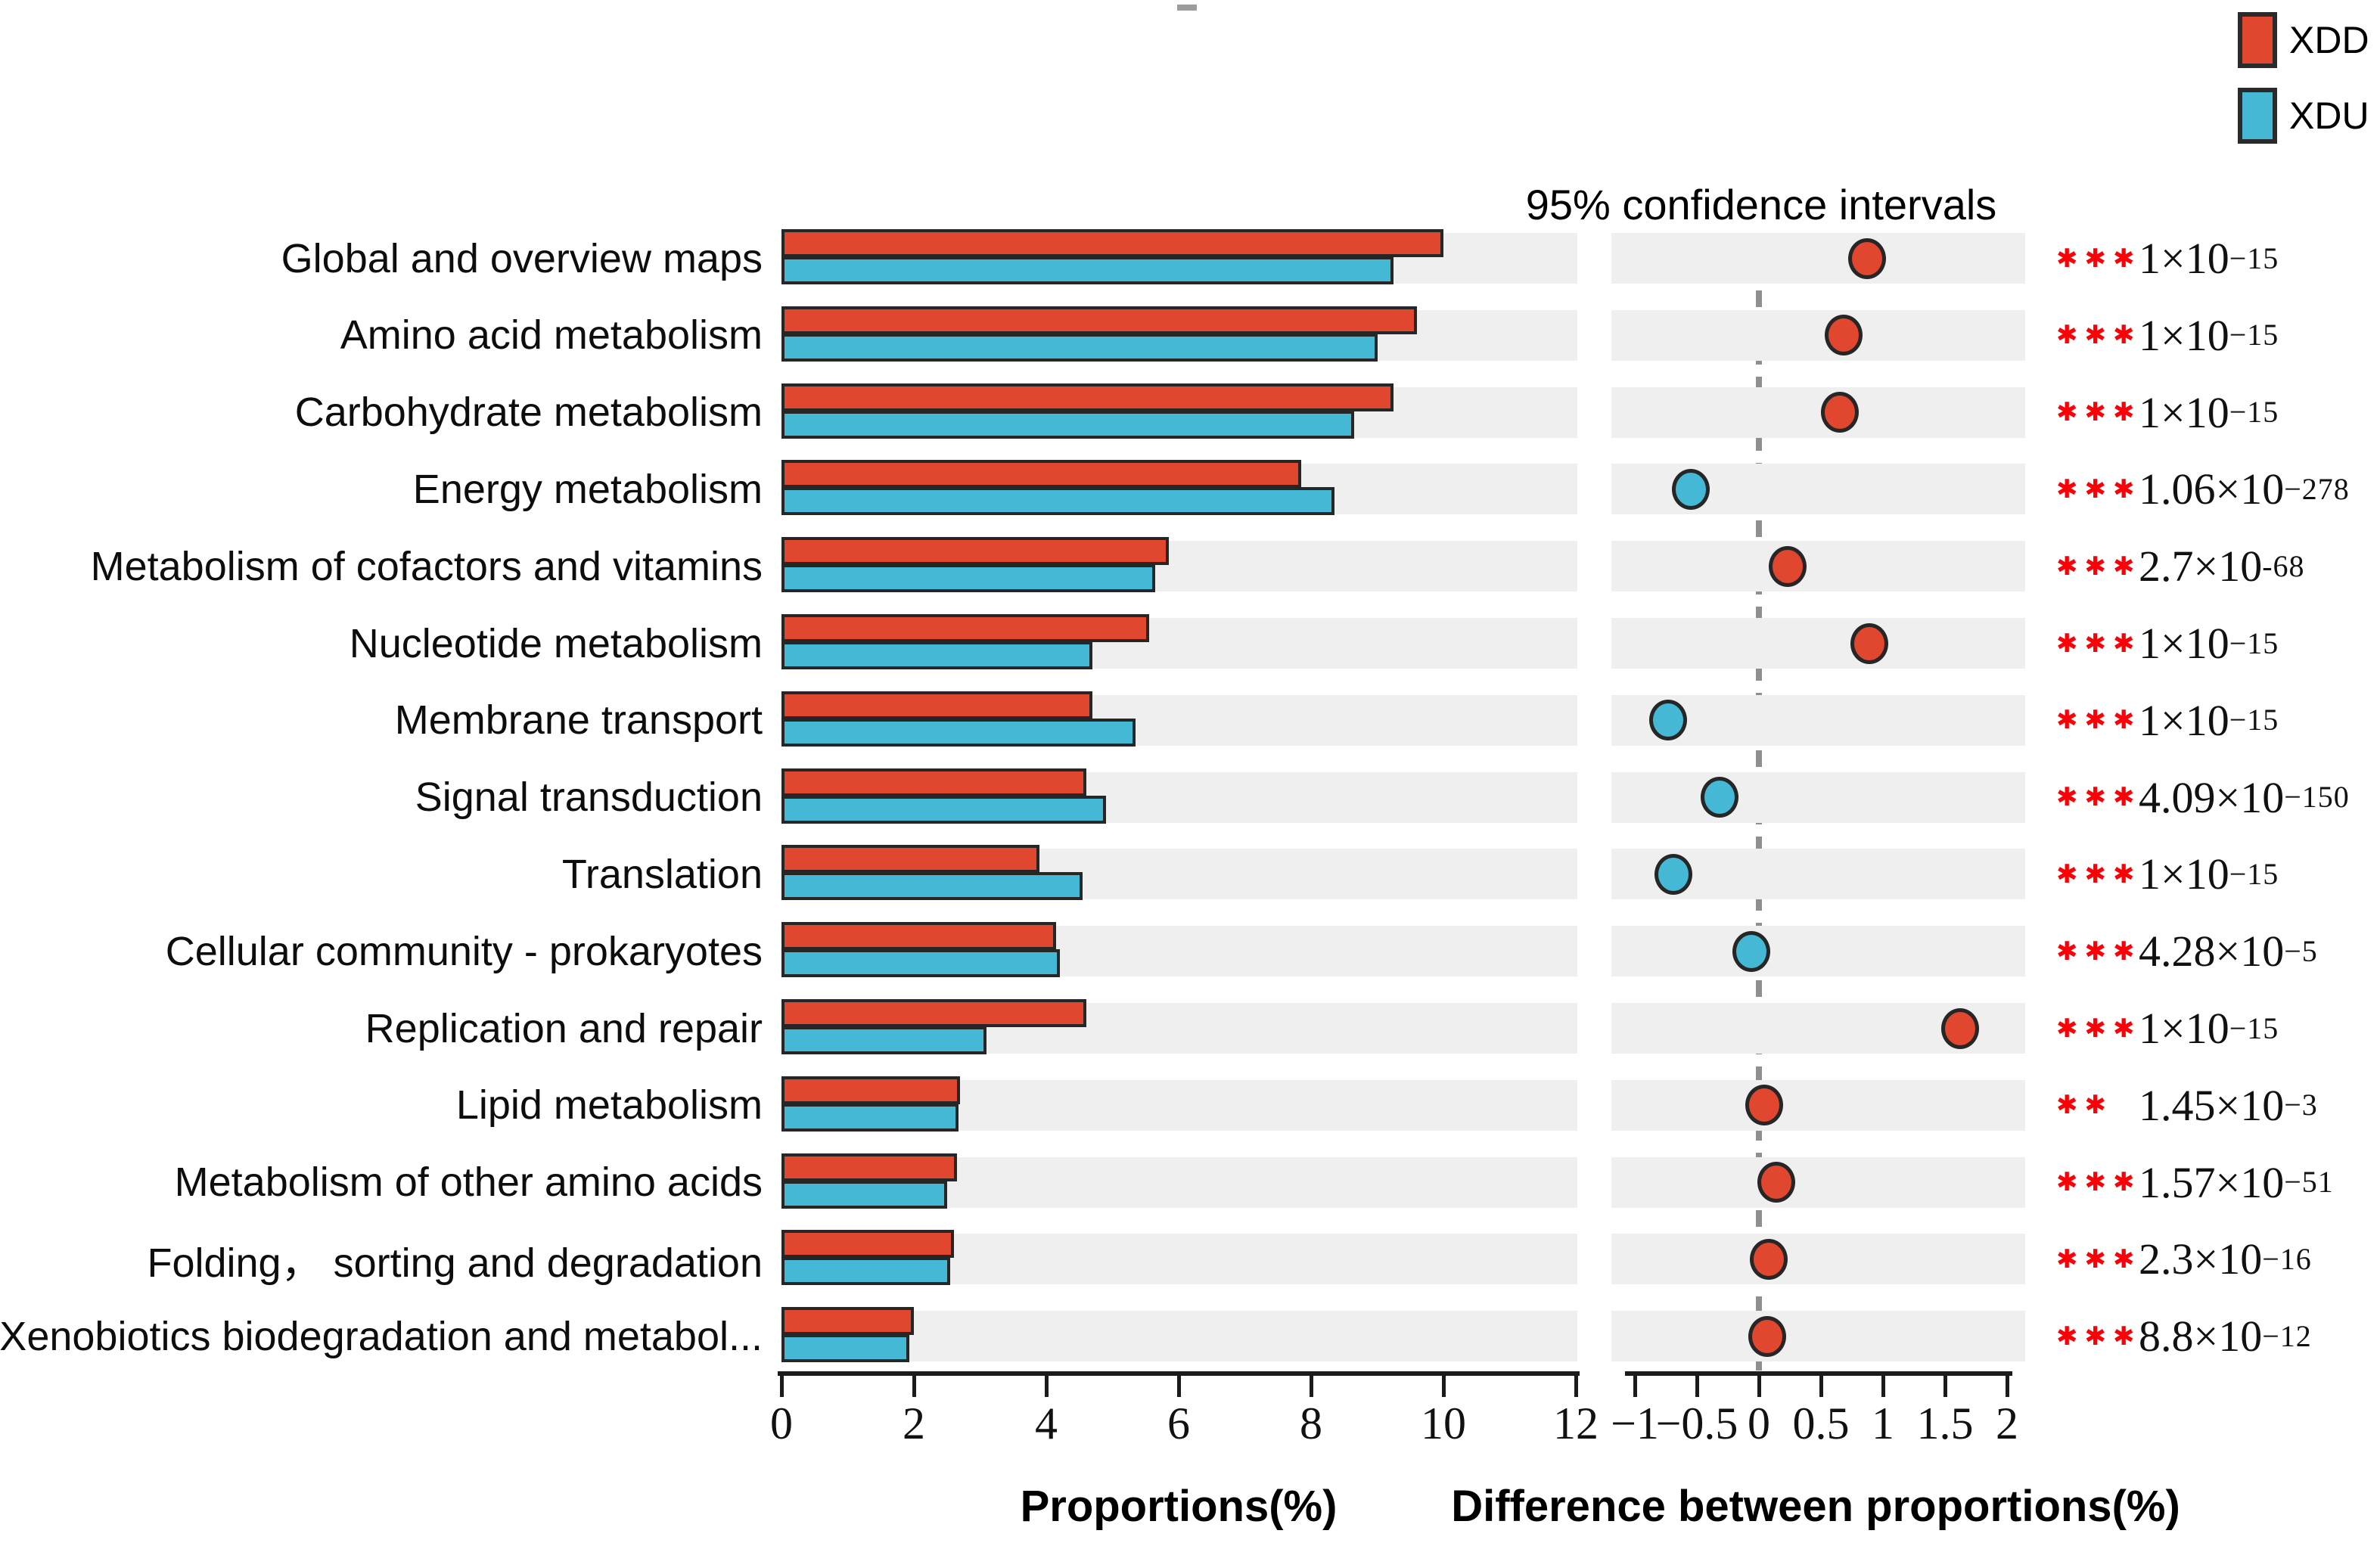 This screenshot has height=1546, width=2380. What do you see at coordinates (578, 721) in the screenshot?
I see `row-label: Membrane transport` at bounding box center [578, 721].